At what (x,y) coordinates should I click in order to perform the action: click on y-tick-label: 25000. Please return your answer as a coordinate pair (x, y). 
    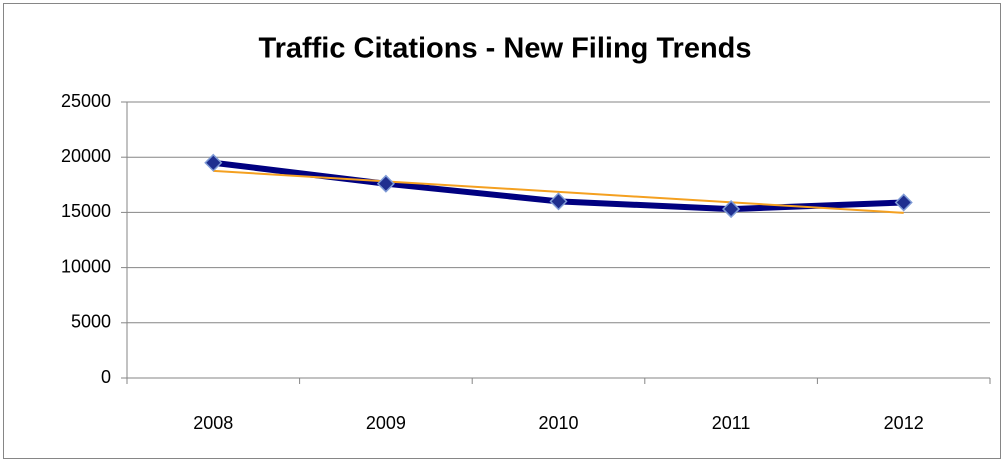
    Looking at the image, I should click on (86, 101).